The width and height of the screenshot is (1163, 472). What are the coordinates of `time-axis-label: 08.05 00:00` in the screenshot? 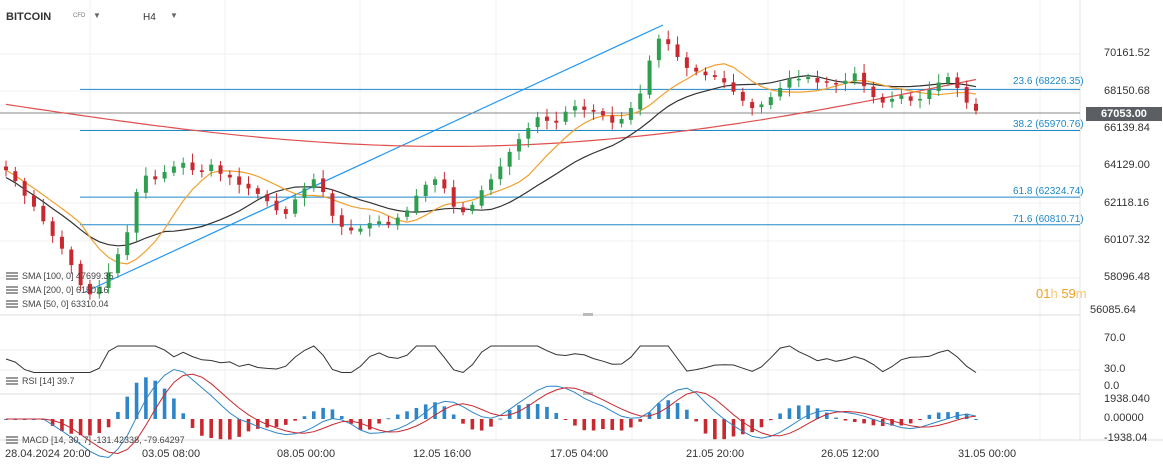 It's located at (306, 454).